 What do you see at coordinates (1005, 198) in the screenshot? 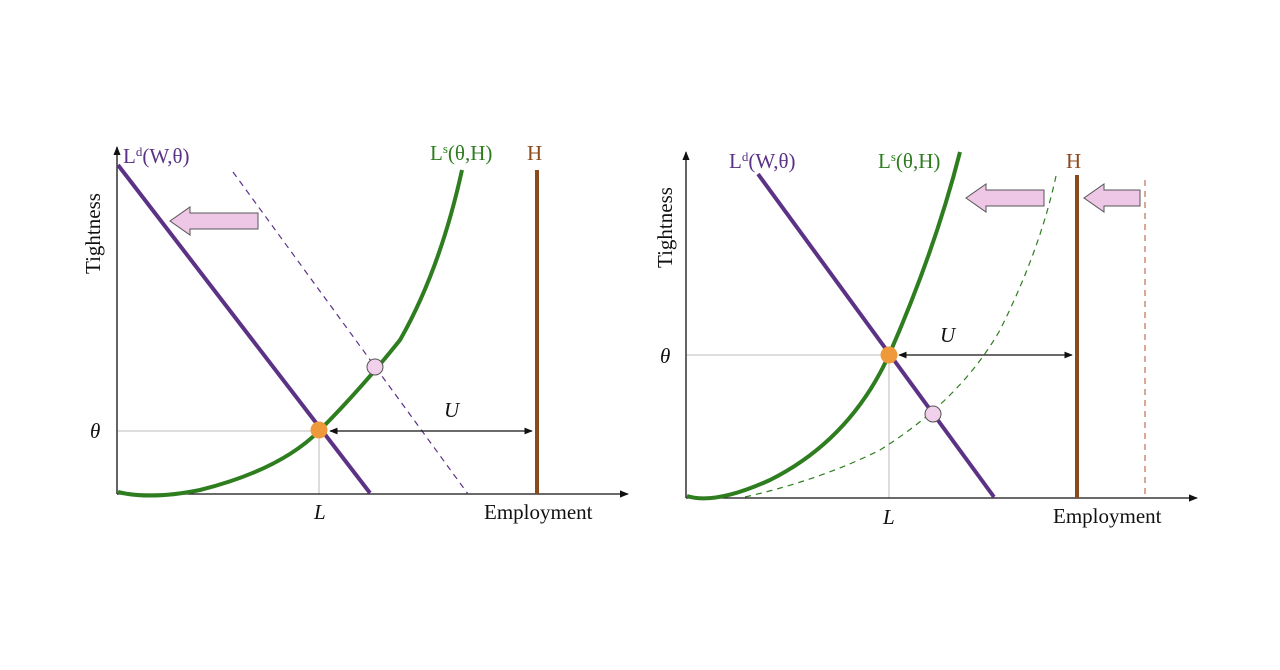
I see `right-supply-shift-arrow` at bounding box center [1005, 198].